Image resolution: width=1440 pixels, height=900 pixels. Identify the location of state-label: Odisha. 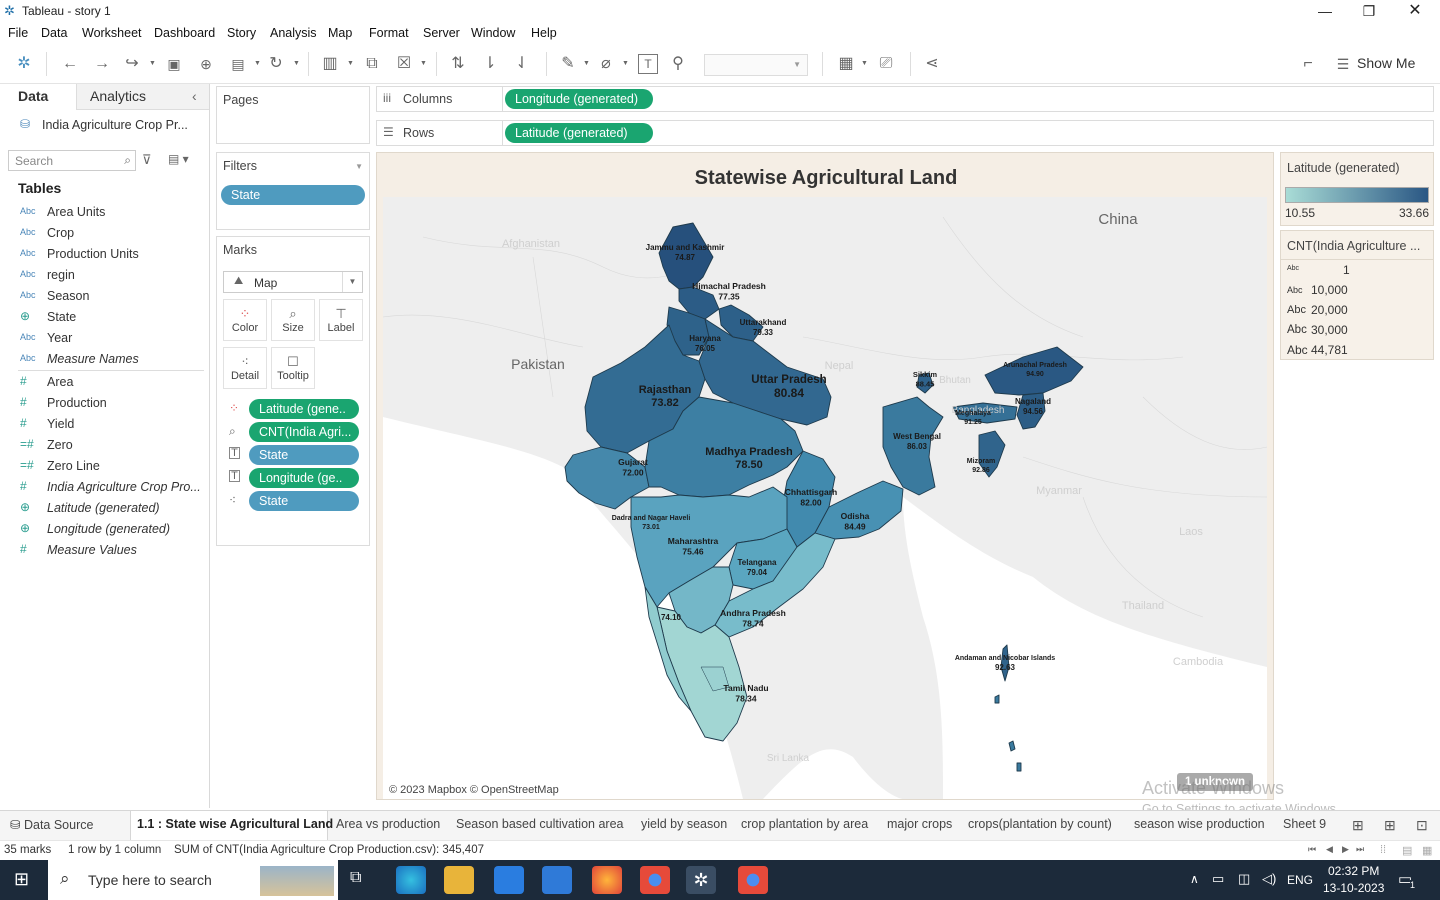
(855, 516).